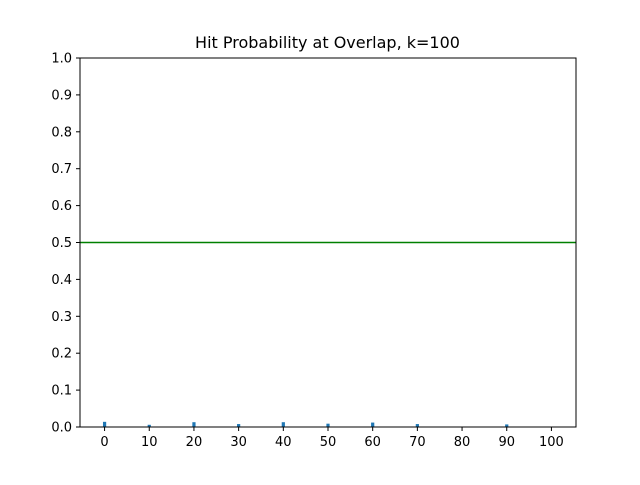 This screenshot has width=640, height=485. What do you see at coordinates (61, 169) in the screenshot?
I see `y-tick-label: 0.7` at bounding box center [61, 169].